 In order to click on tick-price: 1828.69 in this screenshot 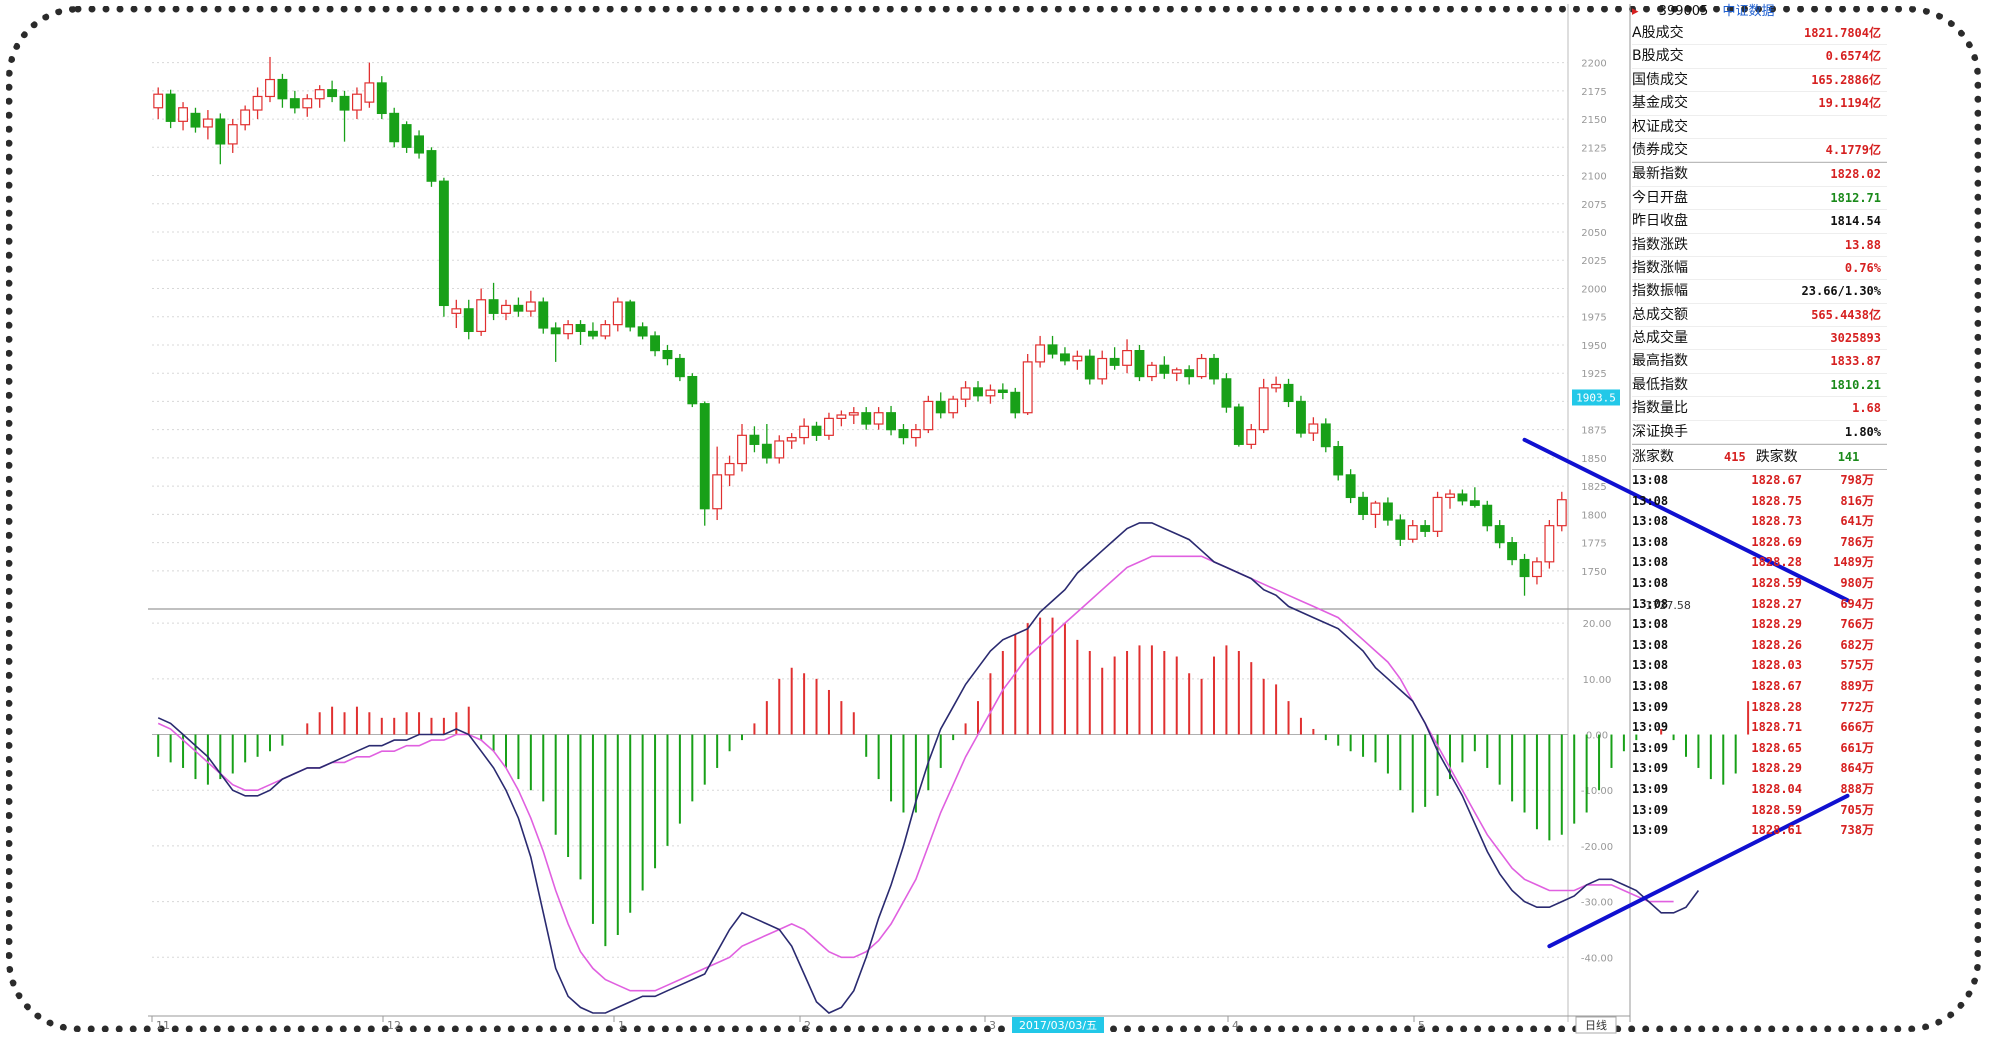, I will do `click(1776, 541)`.